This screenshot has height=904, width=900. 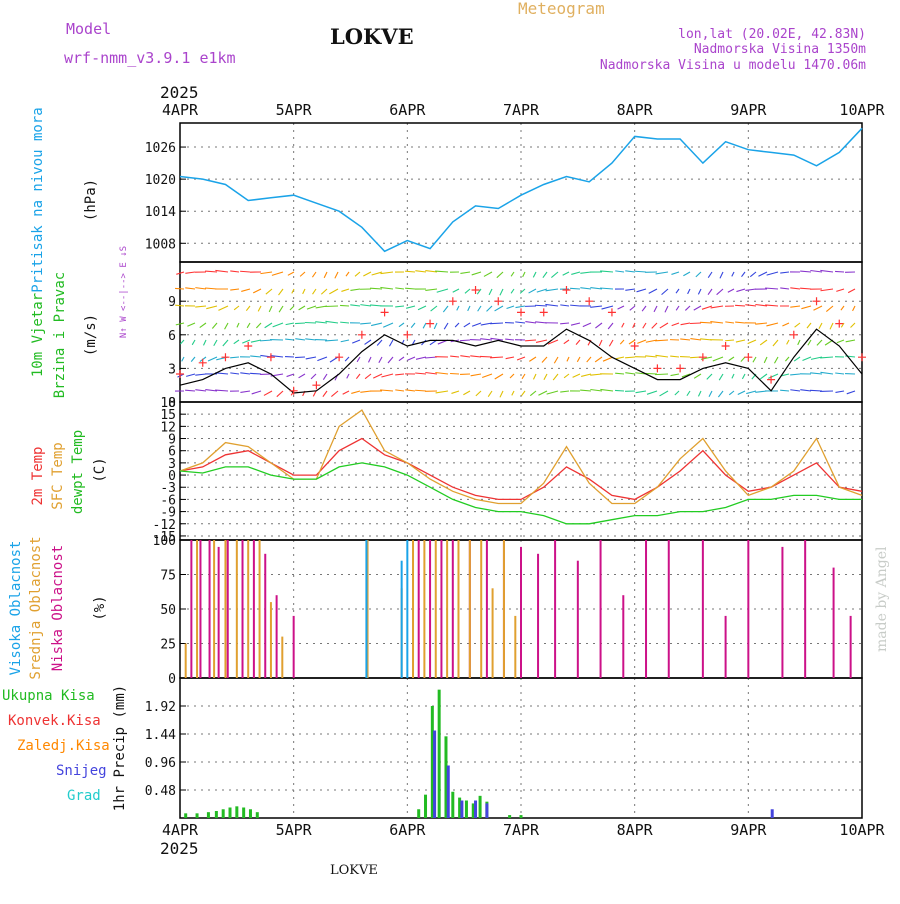 What do you see at coordinates (862, 110) in the screenshot?
I see `x-tick-label-top: 10APR` at bounding box center [862, 110].